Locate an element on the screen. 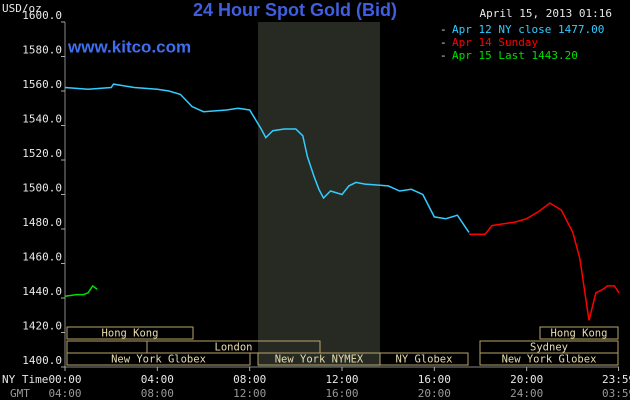 This screenshot has width=630, height=400. x-tick-label: 04:00 is located at coordinates (157, 379).